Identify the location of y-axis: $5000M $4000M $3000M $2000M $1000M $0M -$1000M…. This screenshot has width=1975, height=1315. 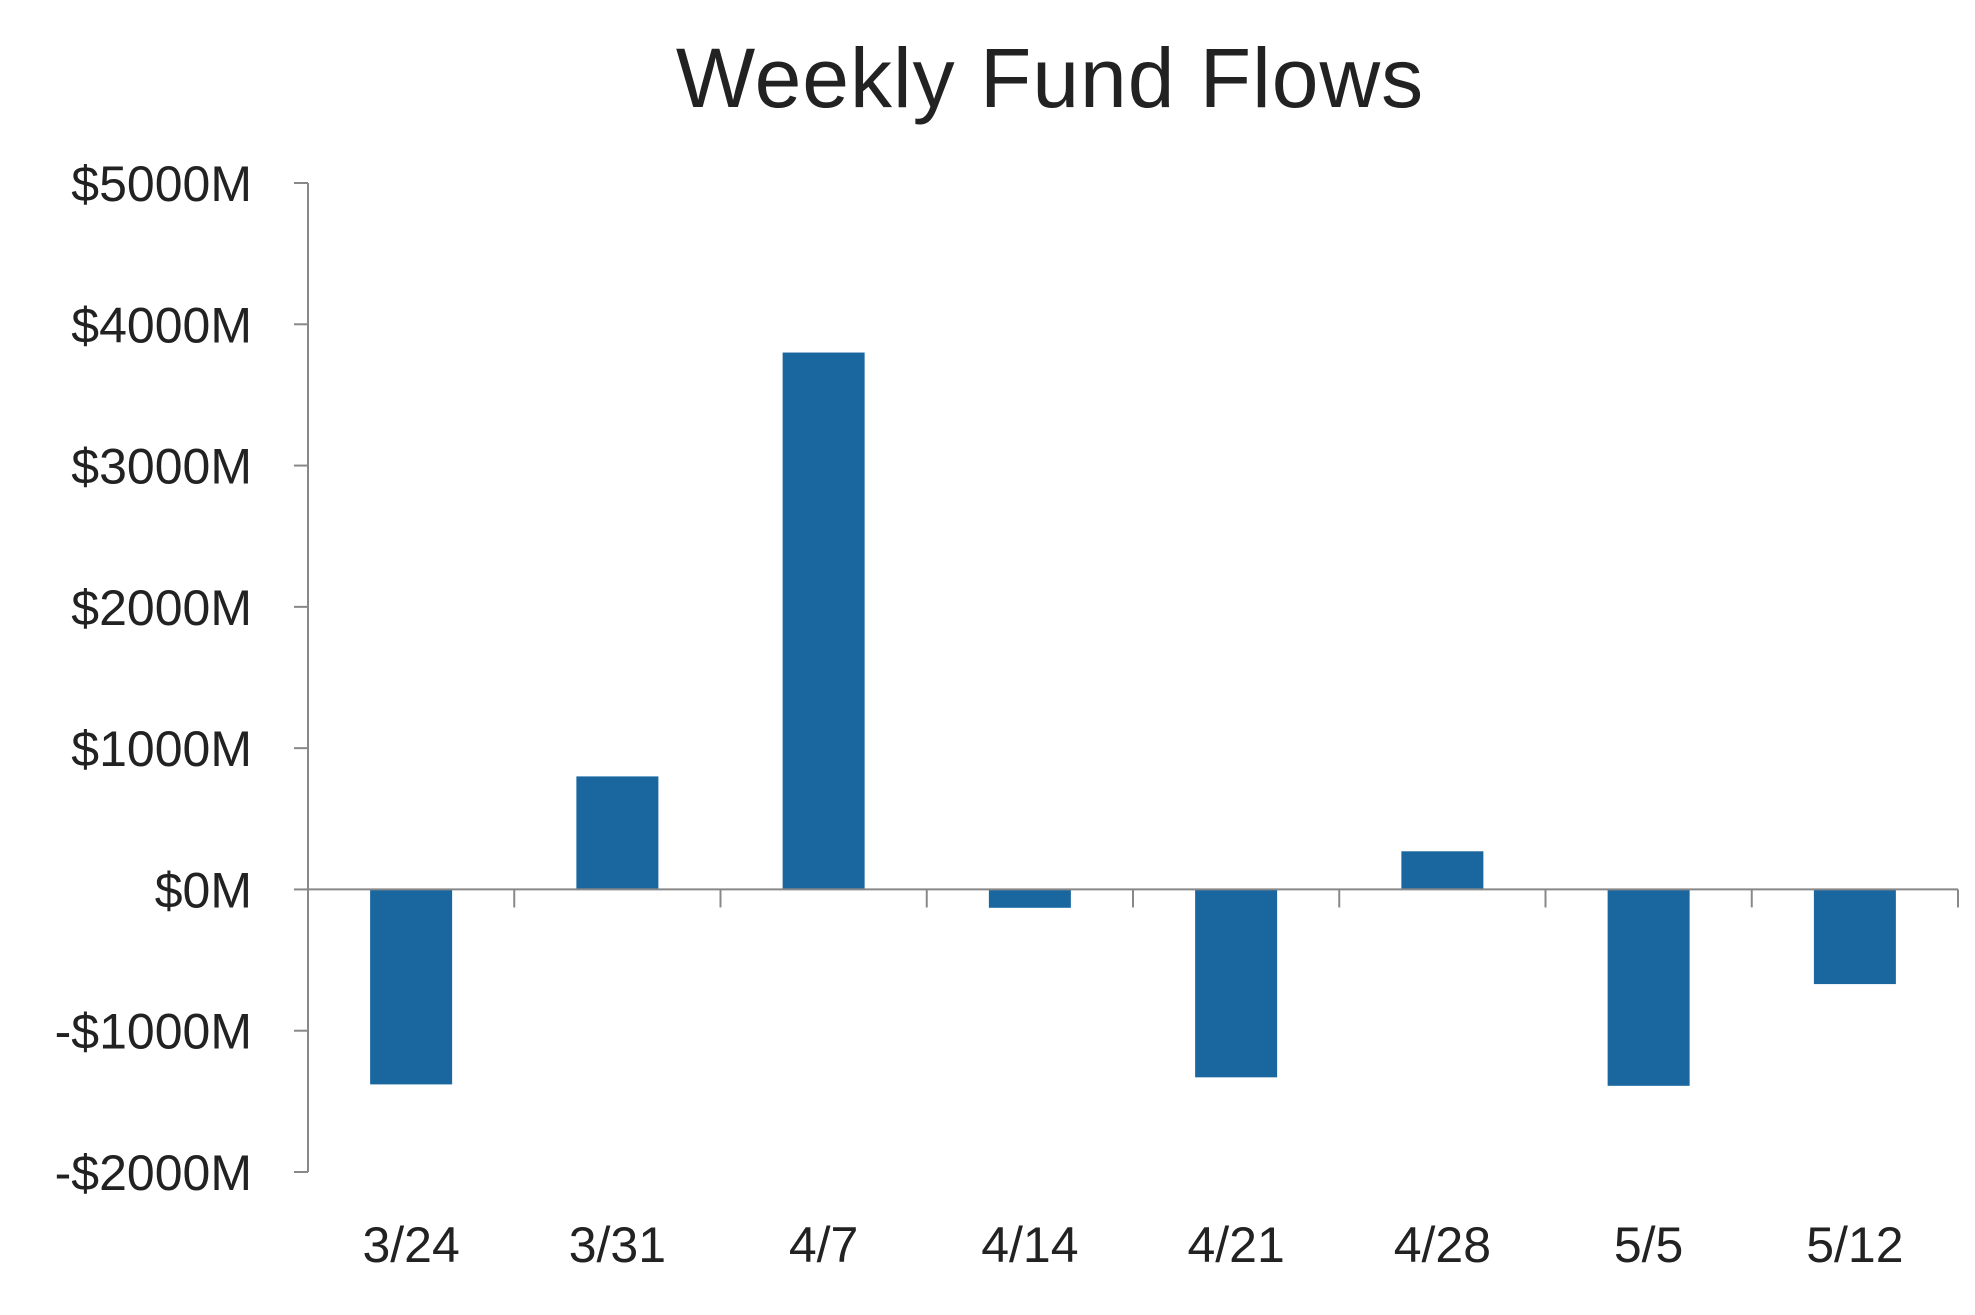
(182, 678).